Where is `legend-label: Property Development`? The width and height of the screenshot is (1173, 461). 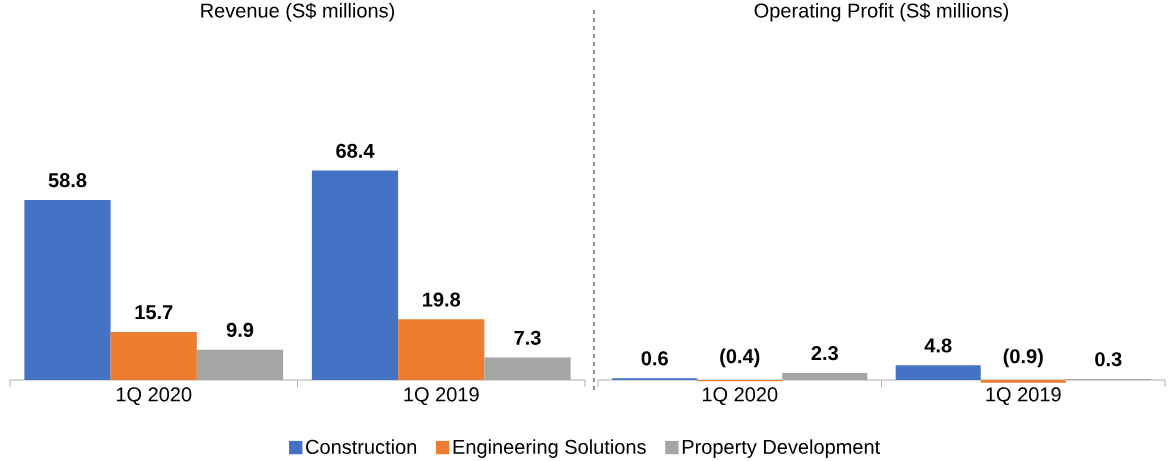
legend-label: Property Development is located at coordinates (781, 448).